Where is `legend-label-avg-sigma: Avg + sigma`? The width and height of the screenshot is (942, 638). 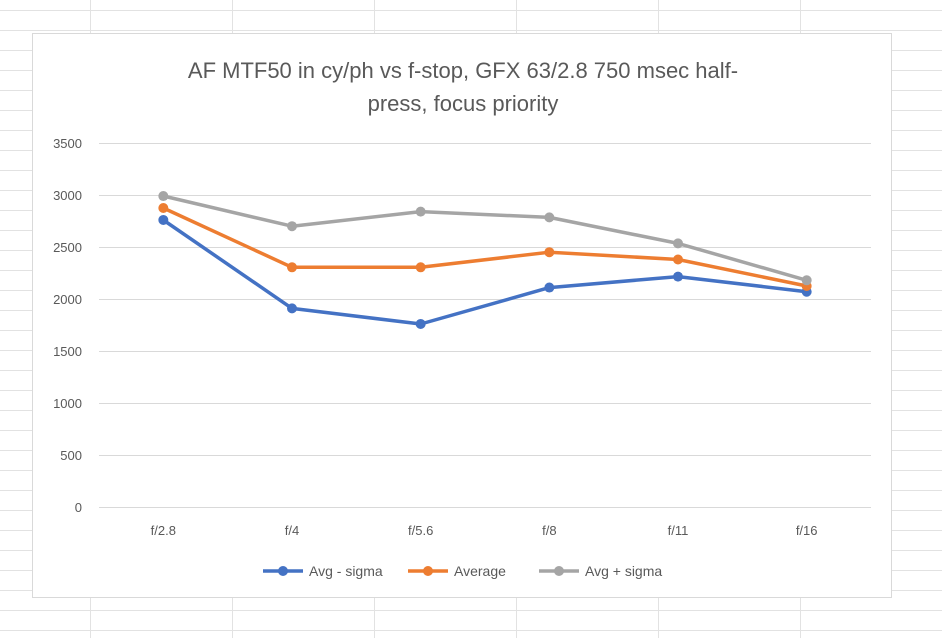
legend-label-avg-sigma: Avg + sigma is located at coordinates (623, 571).